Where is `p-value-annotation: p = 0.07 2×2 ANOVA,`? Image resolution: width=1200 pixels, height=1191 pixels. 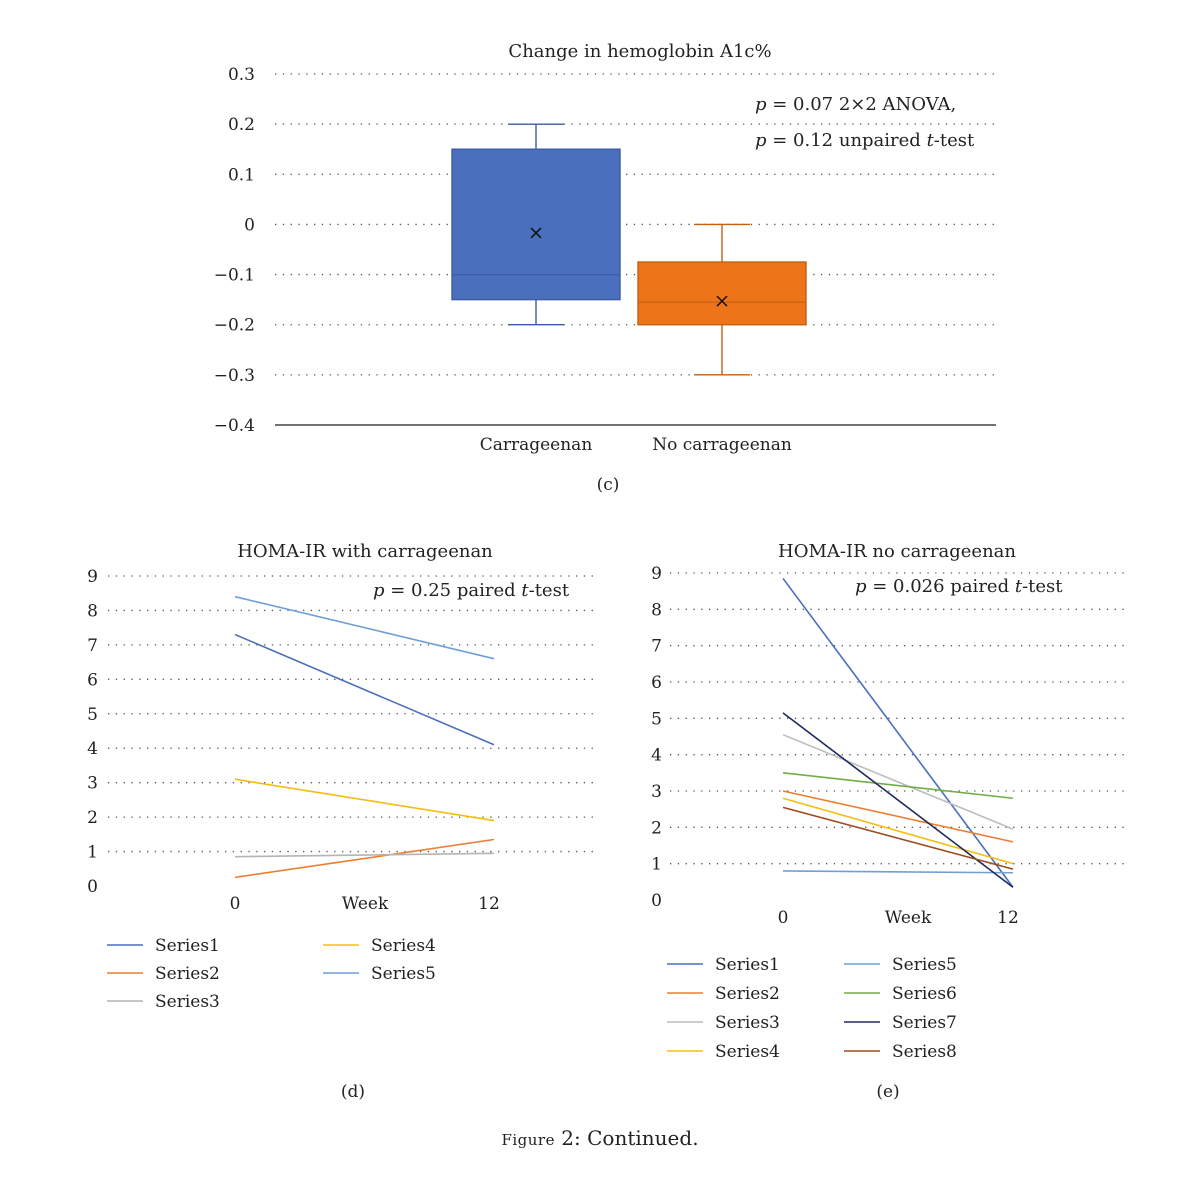 p-value-annotation: p = 0.07 2×2 ANOVA, is located at coordinates (855, 104).